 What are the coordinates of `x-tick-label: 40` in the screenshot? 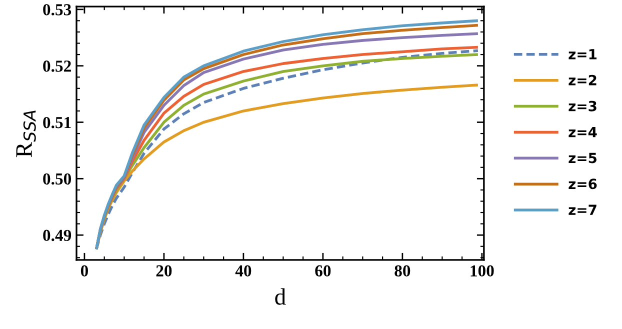 It's located at (243, 270).